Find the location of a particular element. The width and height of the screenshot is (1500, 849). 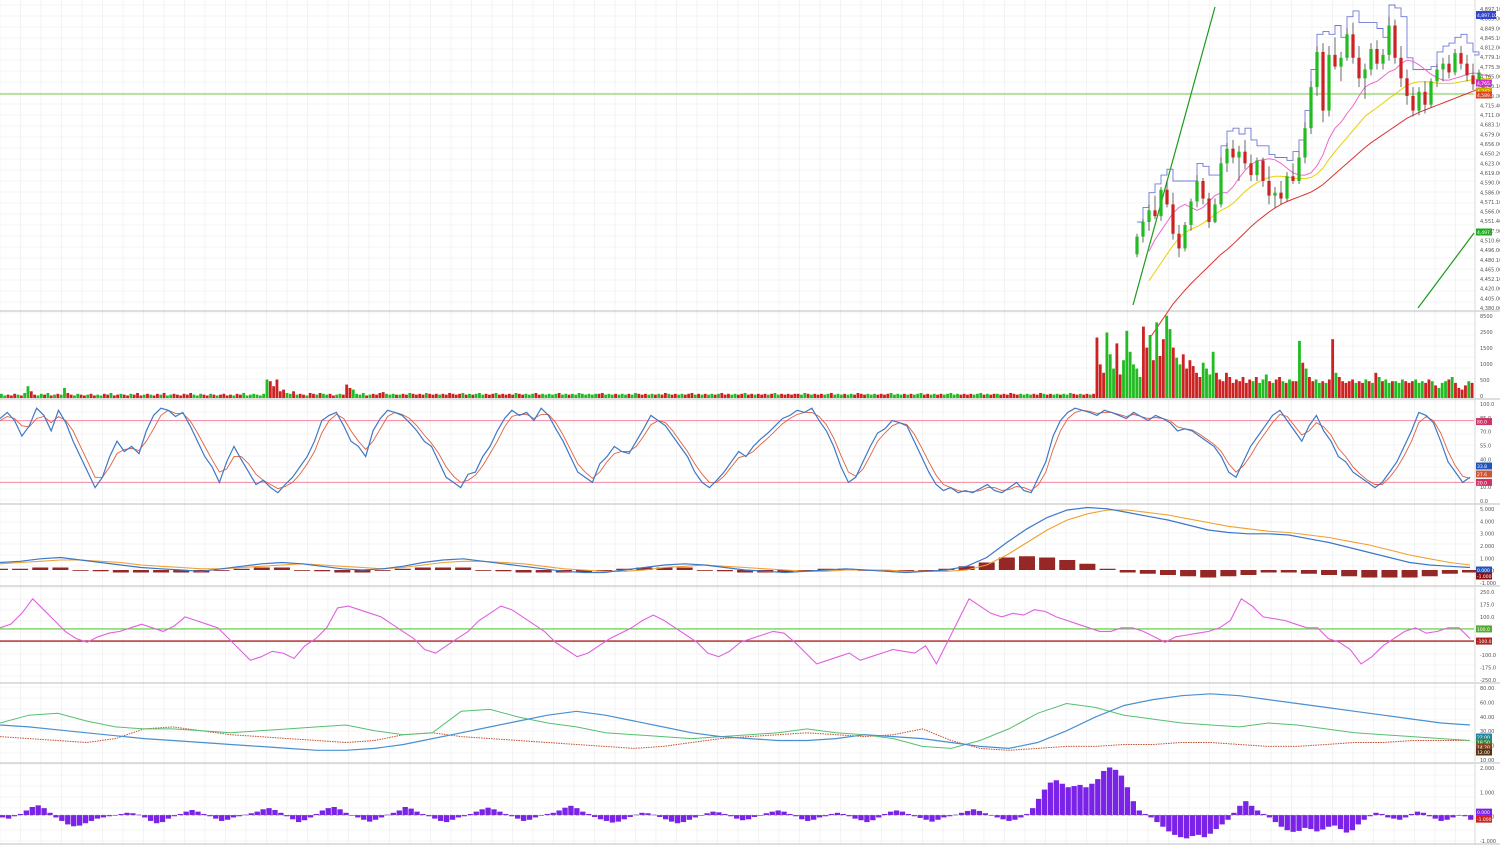

value-tag-text: 20.0 is located at coordinates (1482, 483).